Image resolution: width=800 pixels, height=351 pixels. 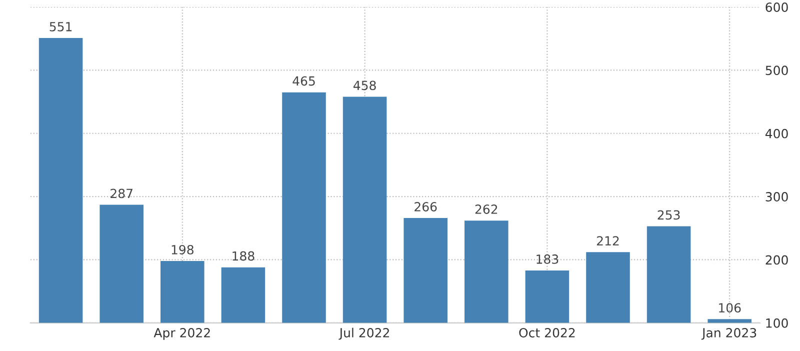 What do you see at coordinates (182, 334) in the screenshot?
I see `x-tick-label: Apr 2022` at bounding box center [182, 334].